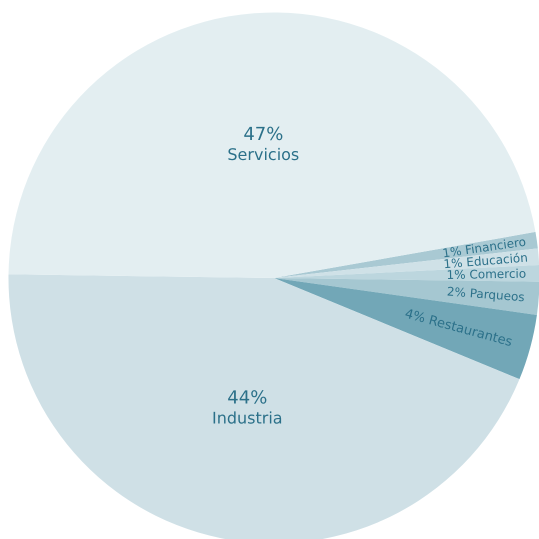 This screenshot has height=539, width=539. I want to click on slice-label: Servicios, so click(263, 154).